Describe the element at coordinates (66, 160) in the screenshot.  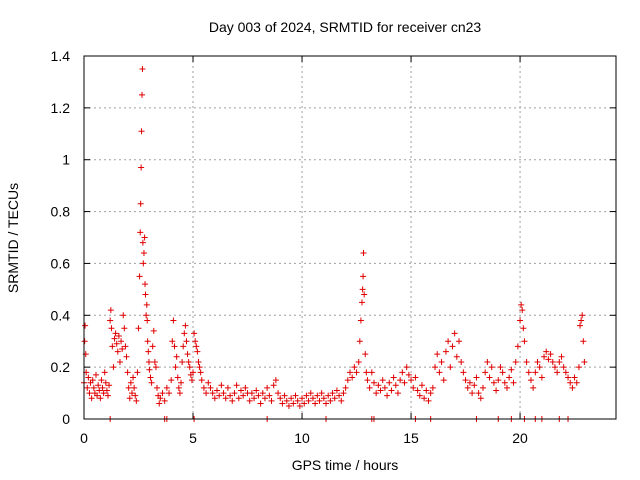
I see `y-tick-label: 1` at that location.